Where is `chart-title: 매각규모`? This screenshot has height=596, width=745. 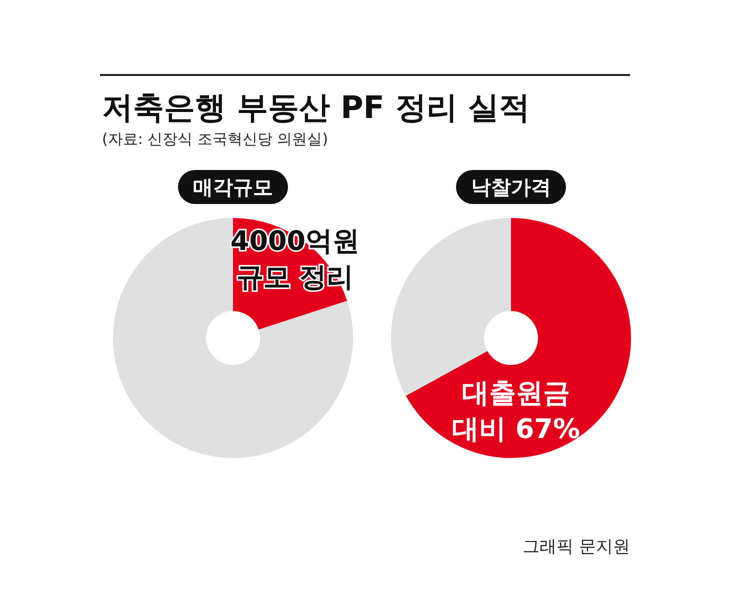
chart-title: 매각규모 is located at coordinates (233, 187).